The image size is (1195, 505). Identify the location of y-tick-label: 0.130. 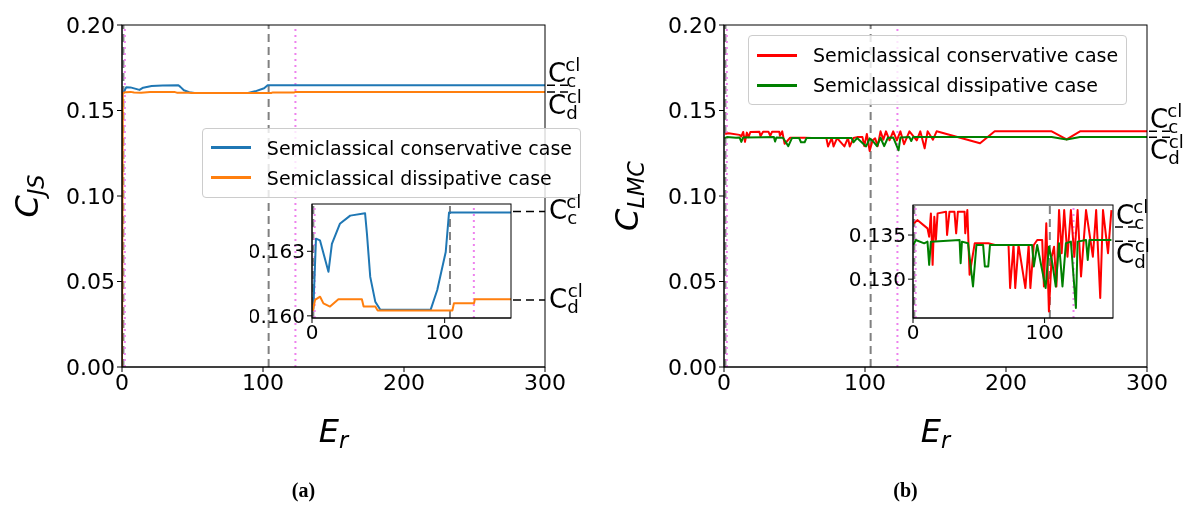
(877, 279).